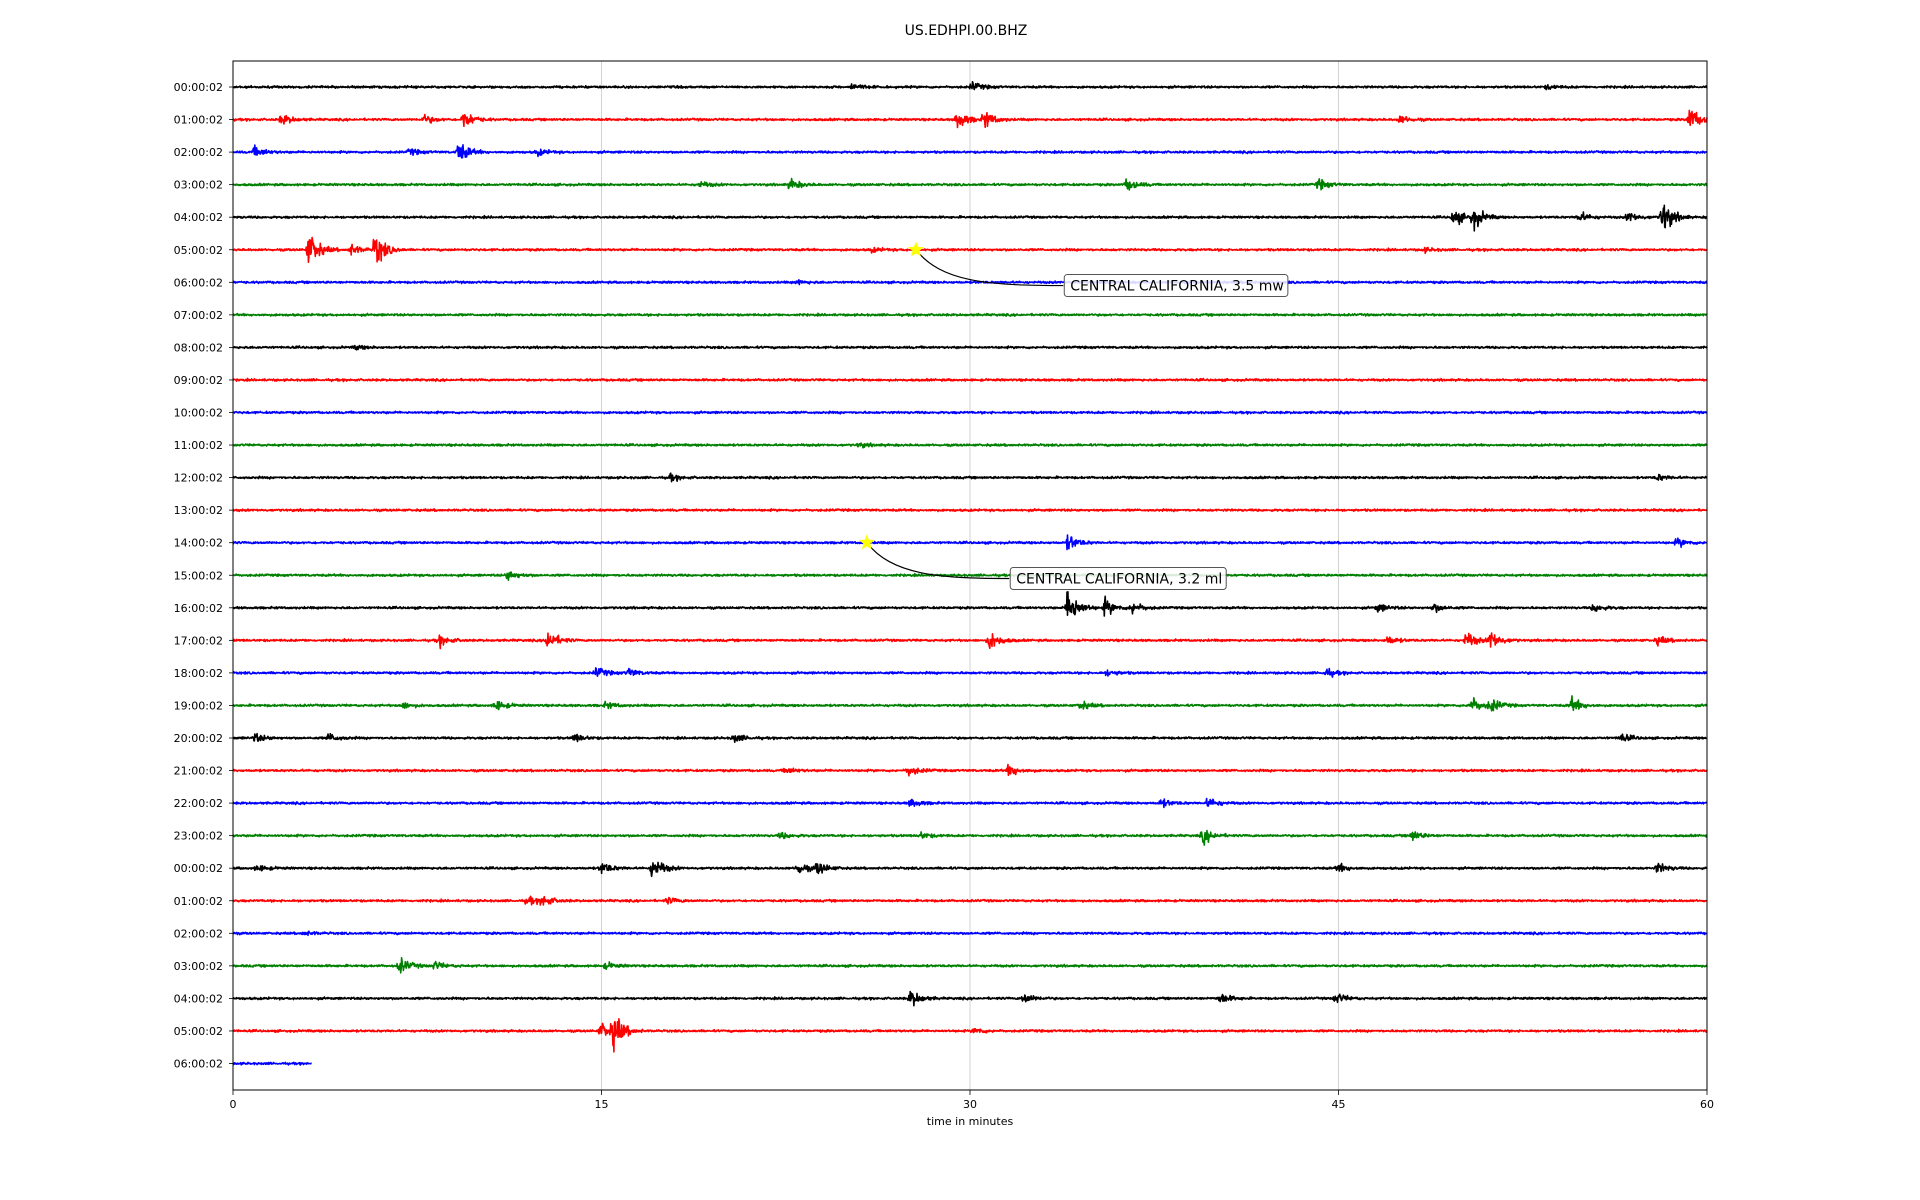  Describe the element at coordinates (198, 803) in the screenshot. I see `row-label: 22:00:02` at that location.